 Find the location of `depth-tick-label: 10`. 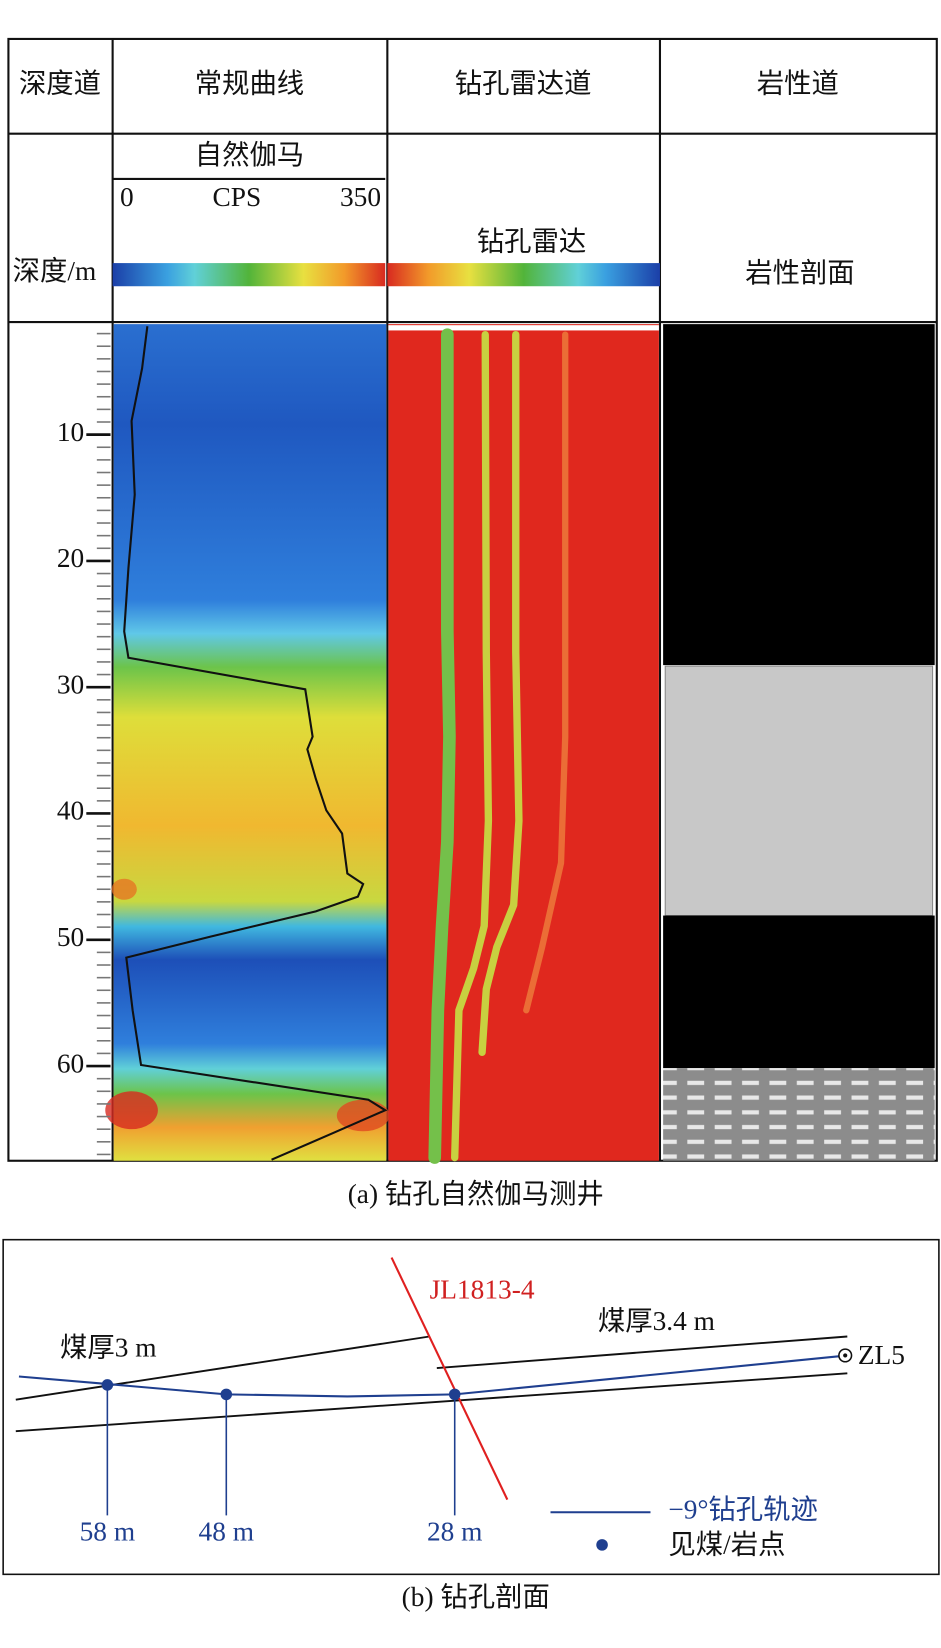

depth-tick-label: 10 is located at coordinates (70, 432).